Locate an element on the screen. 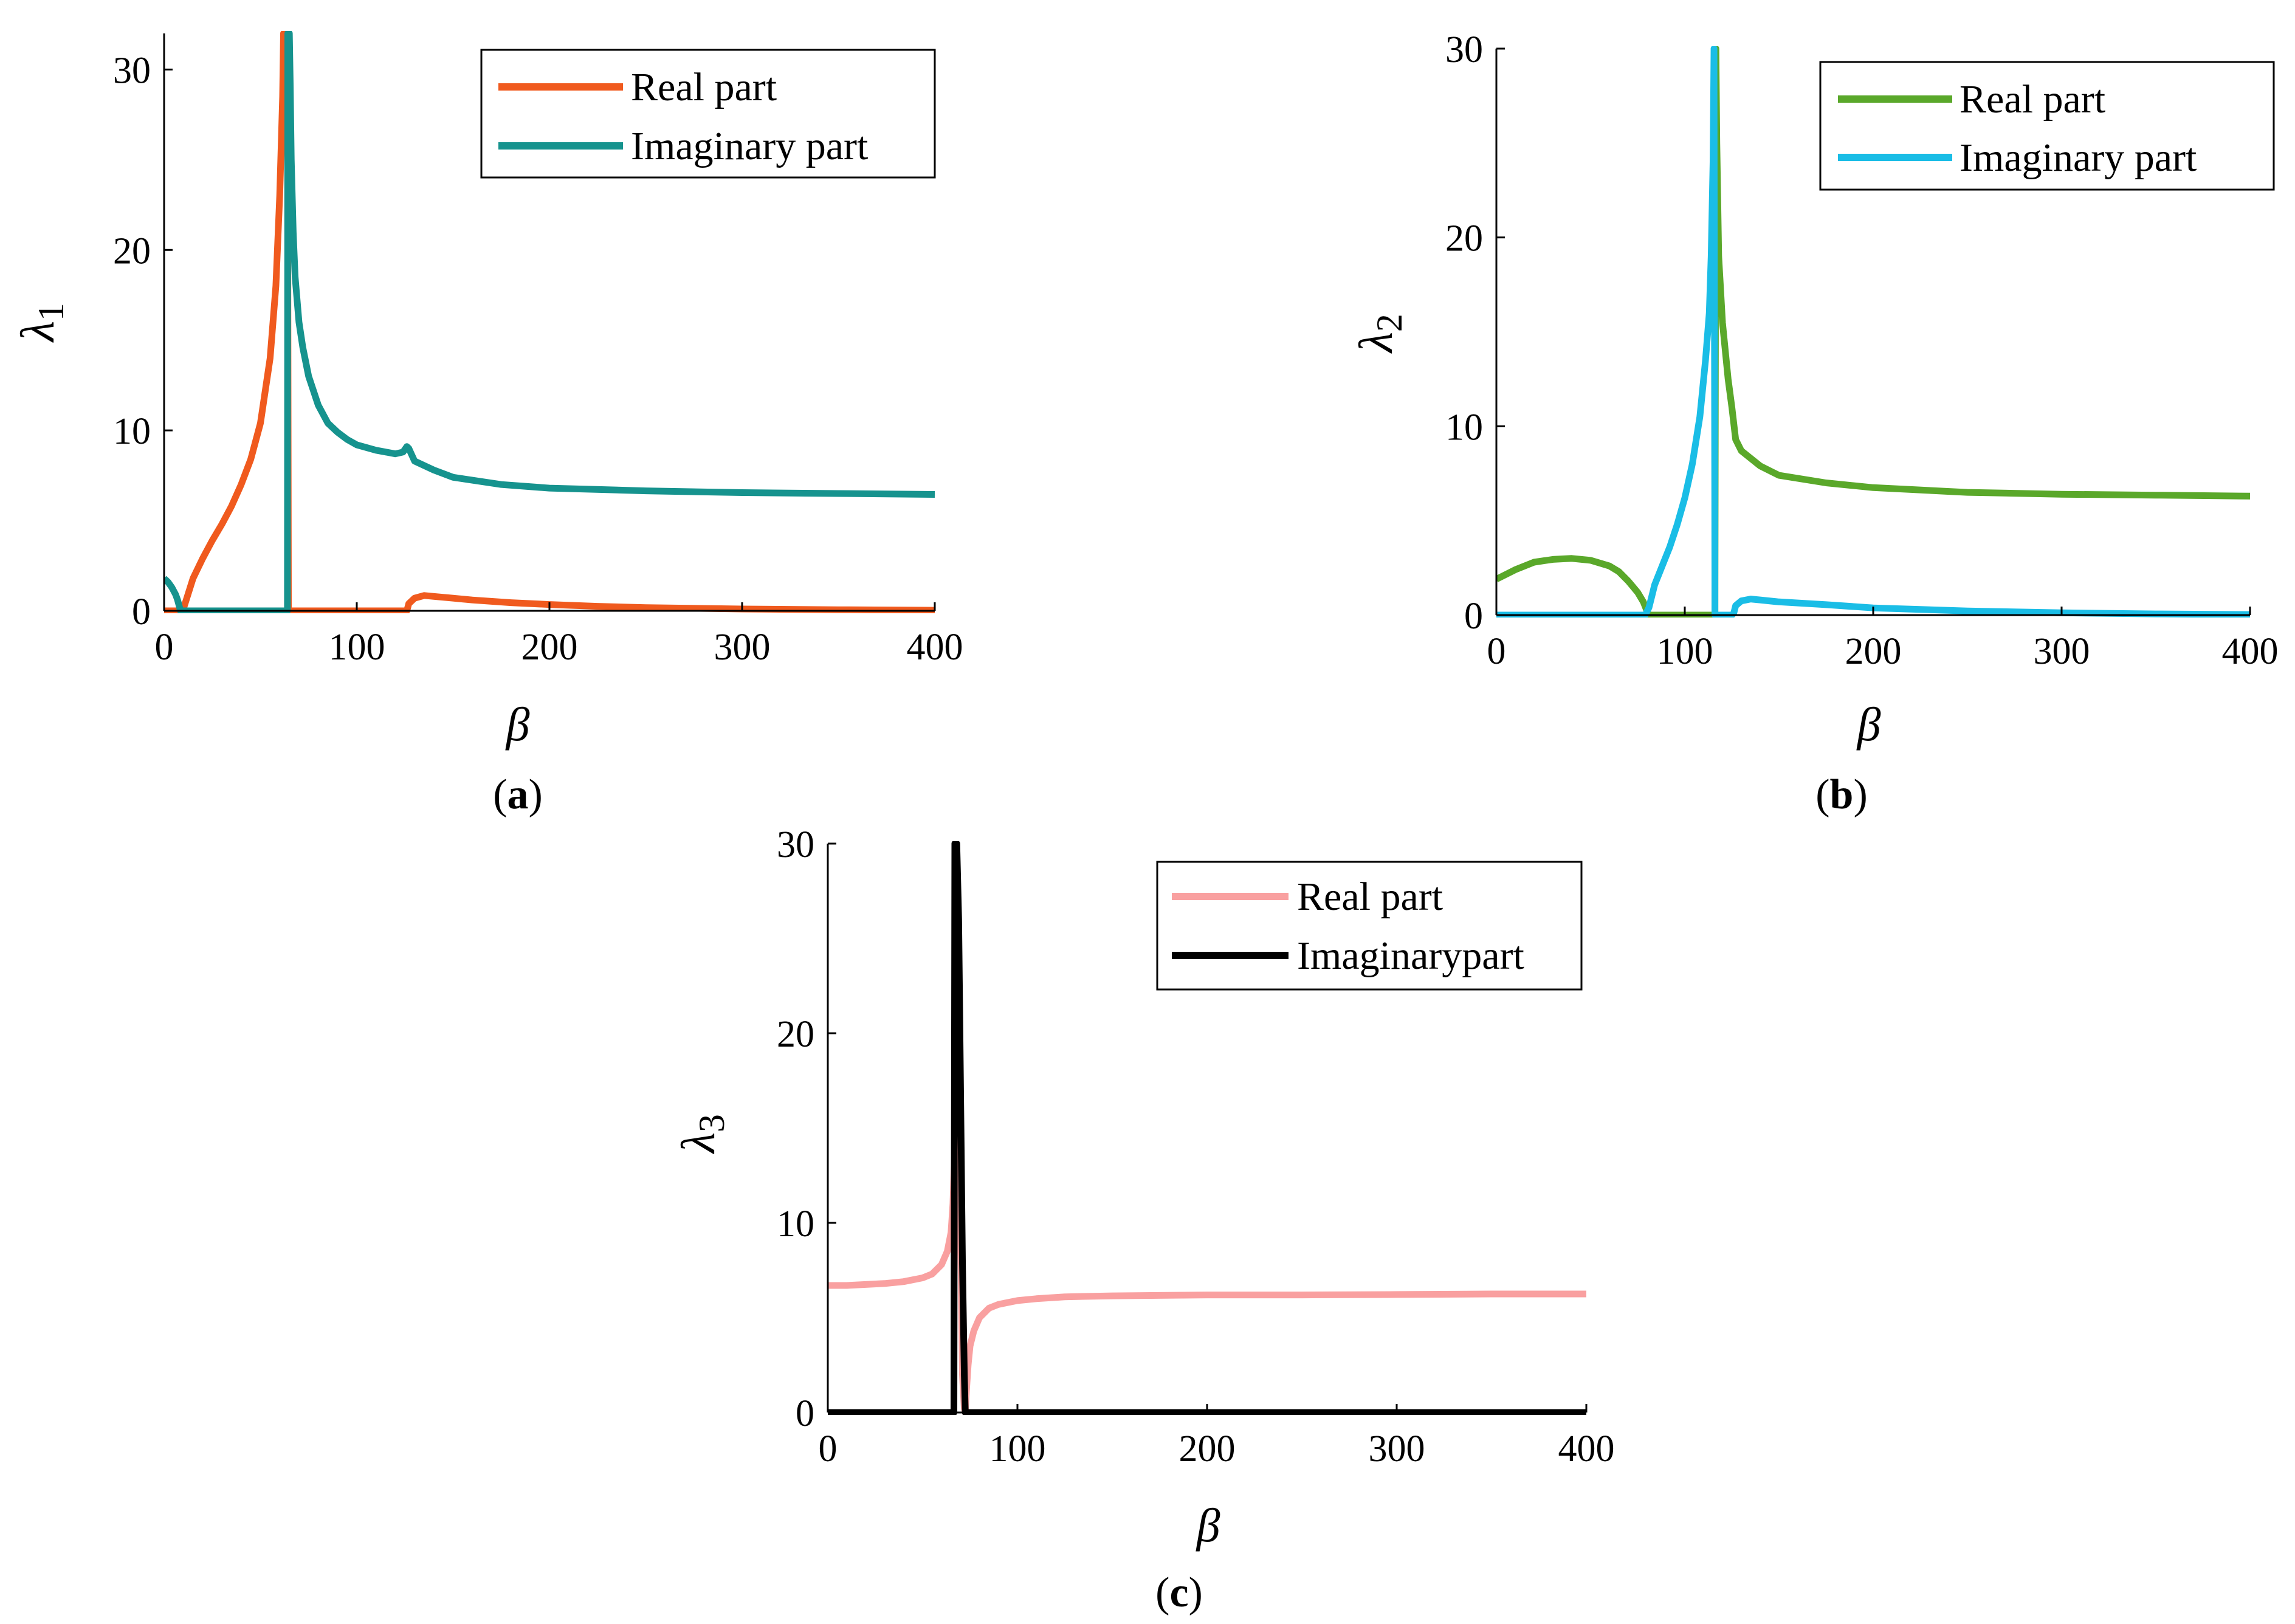 This screenshot has width=2295, height=1624. y-axis-label-b: λ2 is located at coordinates (1379, 334).